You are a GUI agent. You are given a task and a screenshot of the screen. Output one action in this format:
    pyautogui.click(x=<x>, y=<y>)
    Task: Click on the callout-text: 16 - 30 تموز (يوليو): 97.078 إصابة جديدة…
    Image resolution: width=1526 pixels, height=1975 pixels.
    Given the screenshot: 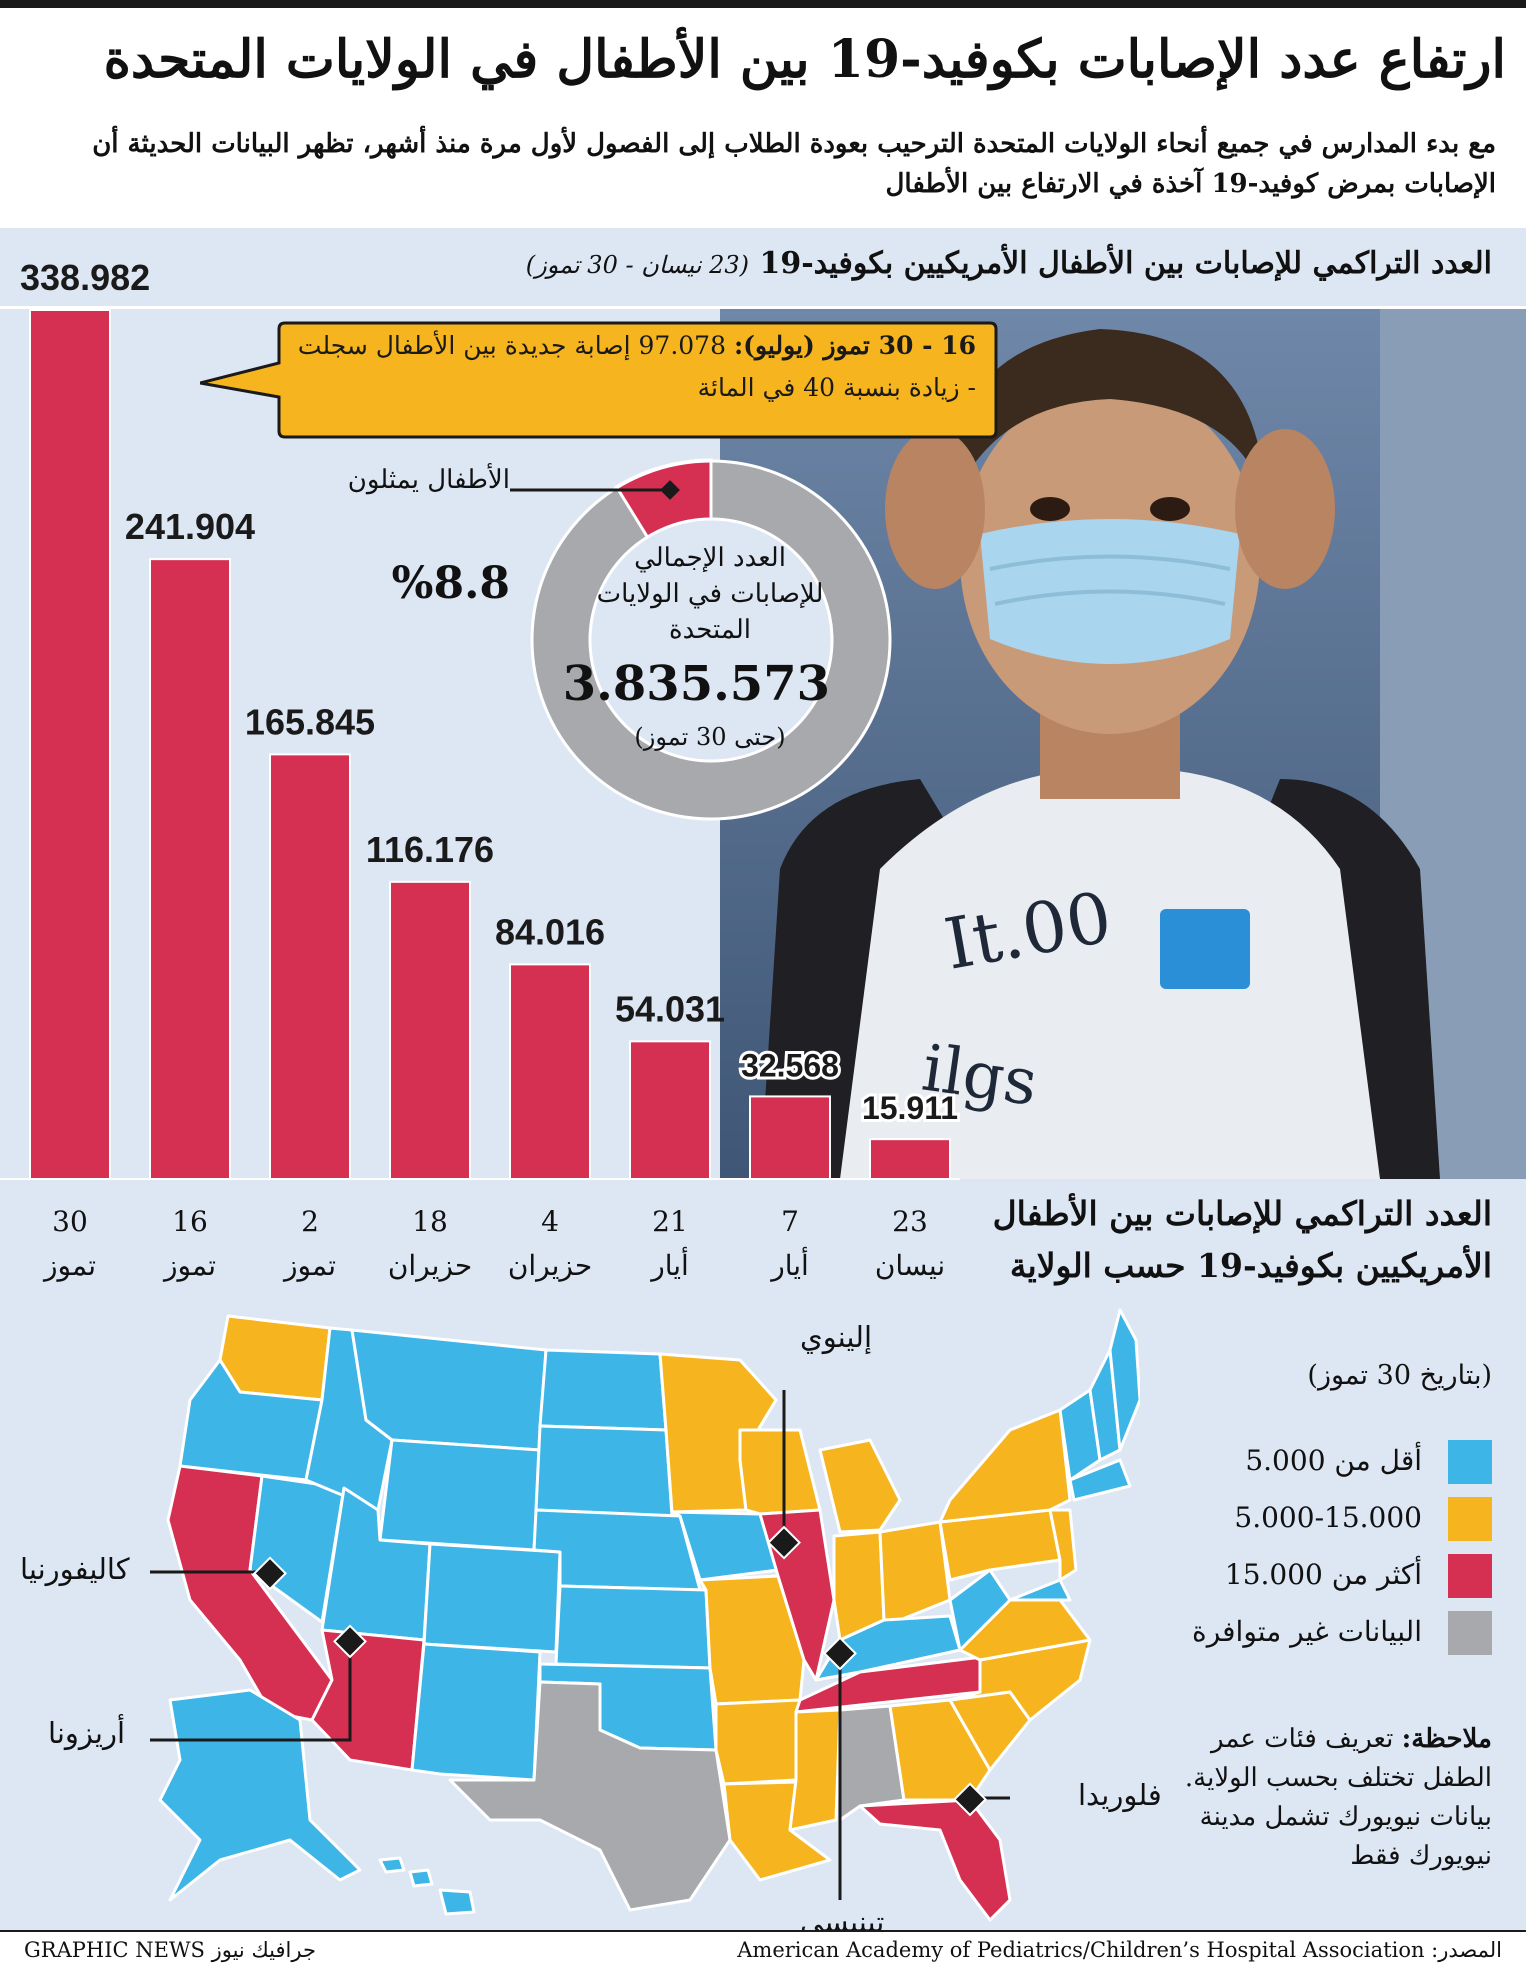 What is the action you would take?
    pyautogui.click(x=631, y=367)
    